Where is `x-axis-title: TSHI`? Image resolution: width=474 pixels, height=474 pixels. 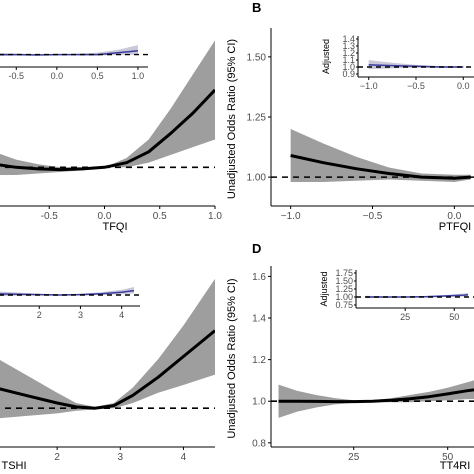 x-axis-title: TSHI is located at coordinates (13, 466).